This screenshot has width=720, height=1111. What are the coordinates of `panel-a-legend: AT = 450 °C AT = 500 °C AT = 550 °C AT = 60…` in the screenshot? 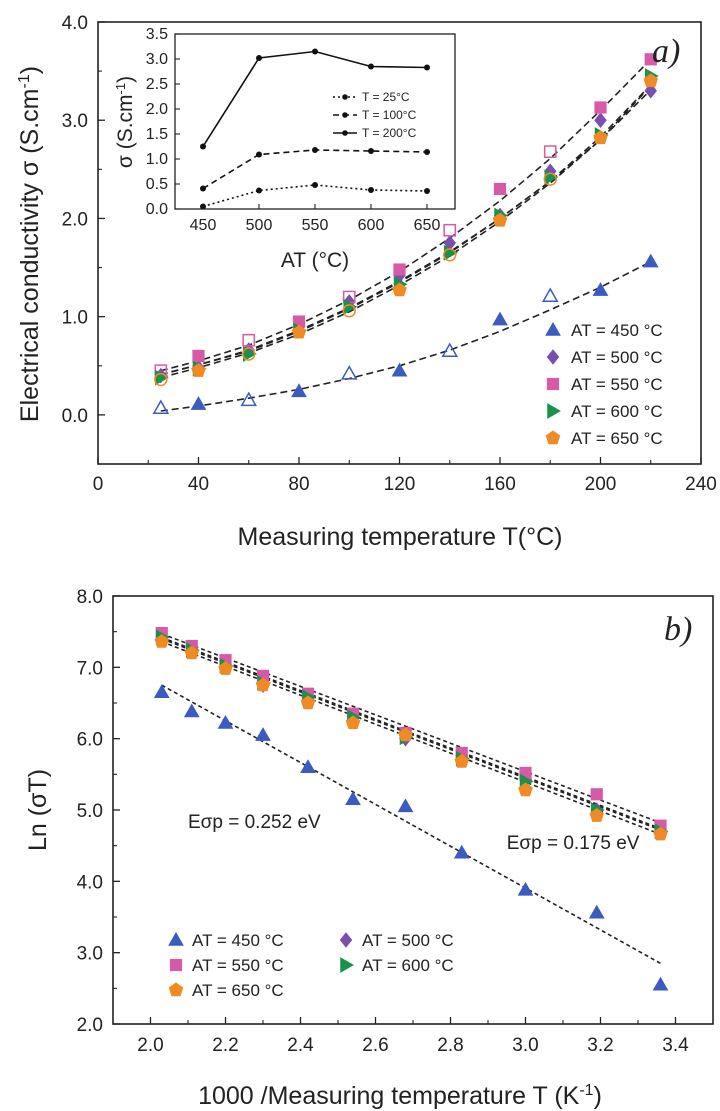 It's located at (604, 384).